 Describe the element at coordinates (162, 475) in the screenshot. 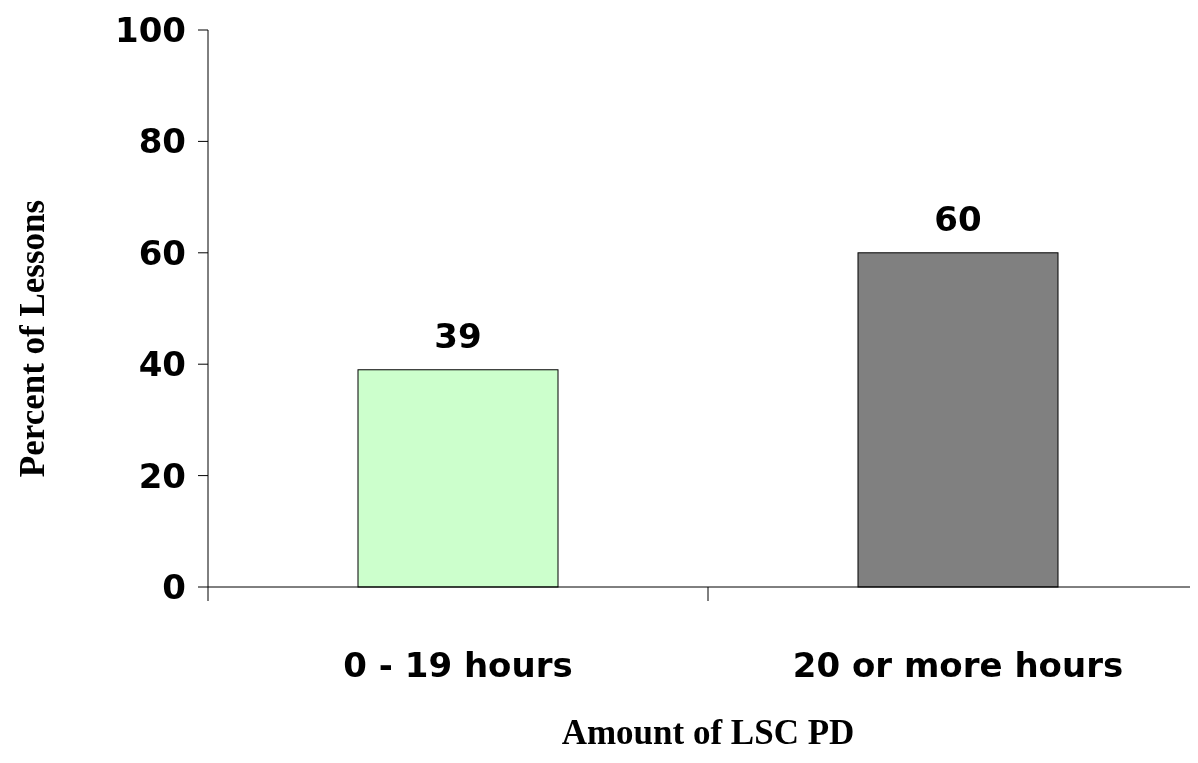

I see `y-tick-label: 20` at that location.